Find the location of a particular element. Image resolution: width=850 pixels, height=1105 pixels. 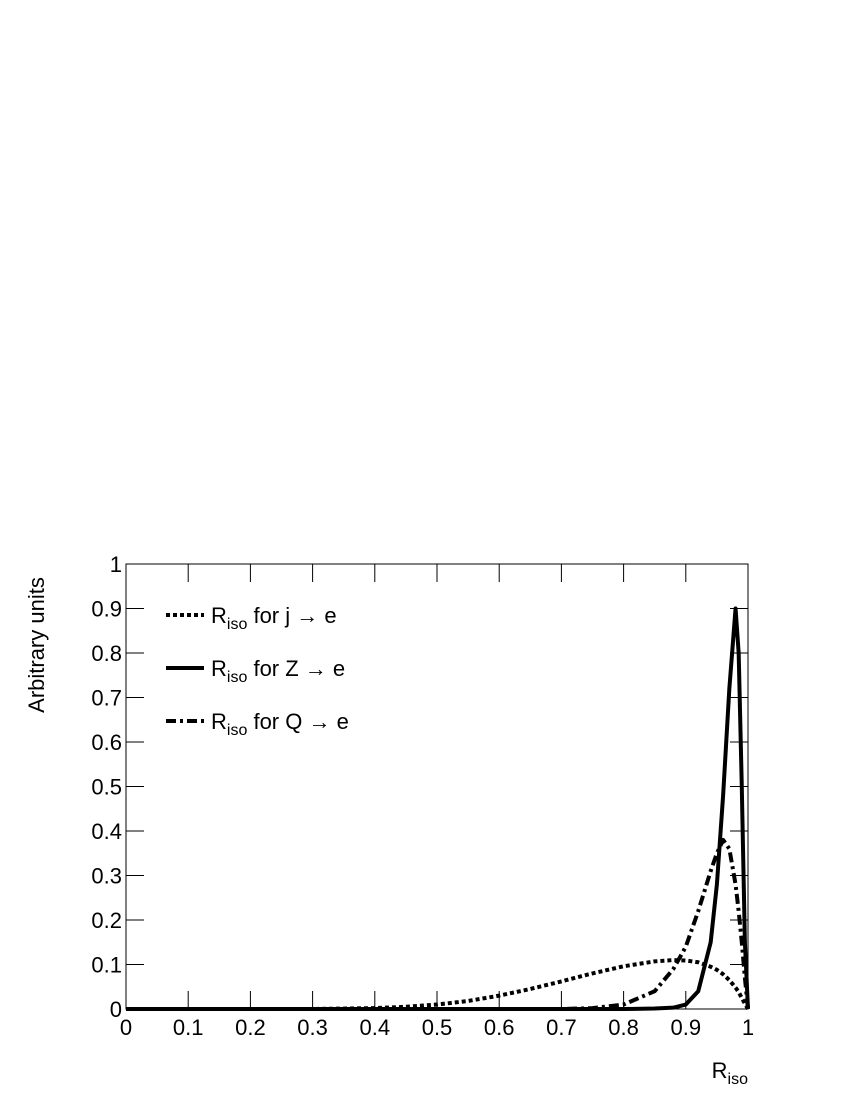

x-tick-label: 0.1 is located at coordinates (188, 1027).